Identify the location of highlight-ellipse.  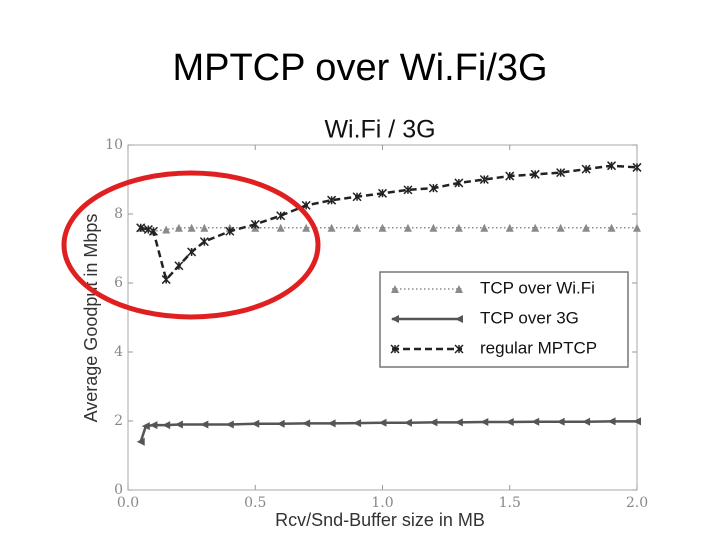
(191, 245).